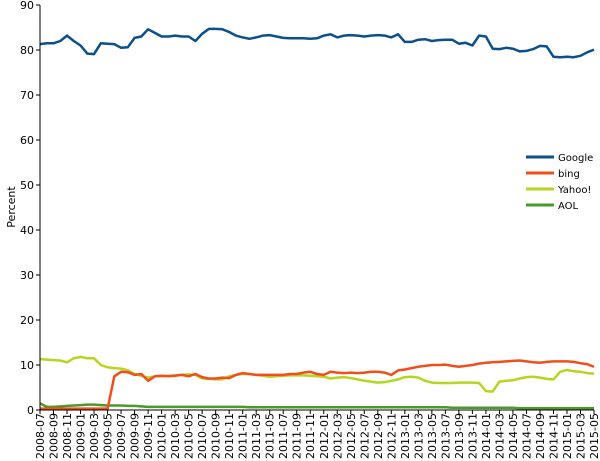 The height and width of the screenshot is (461, 600). What do you see at coordinates (175, 436) in the screenshot?
I see `x-tick-label: 2010-03` at bounding box center [175, 436].